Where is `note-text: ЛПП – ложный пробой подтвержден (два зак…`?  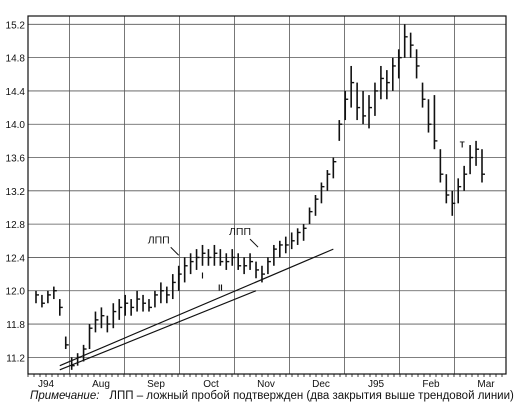 note-text: ЛПП – ложный пробой подтвержден (два зак… is located at coordinates (311, 396).